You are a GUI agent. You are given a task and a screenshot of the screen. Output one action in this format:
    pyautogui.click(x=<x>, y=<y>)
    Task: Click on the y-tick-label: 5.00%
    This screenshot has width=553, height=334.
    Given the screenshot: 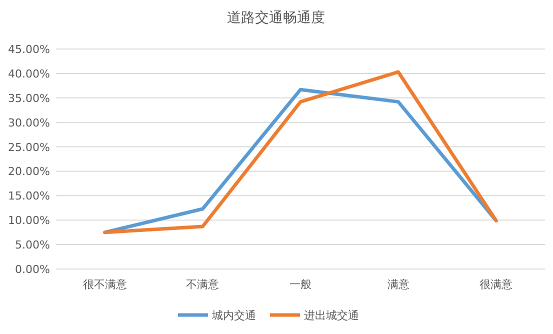 What is the action you would take?
    pyautogui.click(x=32, y=245)
    